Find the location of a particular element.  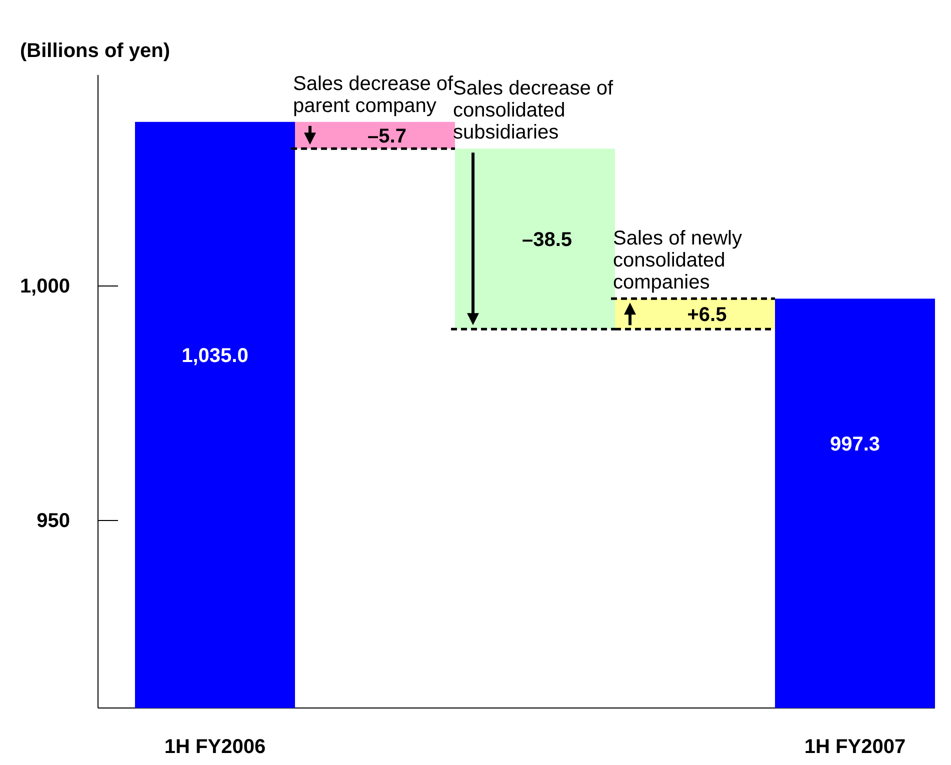

data-label: –38.5 is located at coordinates (547, 239).